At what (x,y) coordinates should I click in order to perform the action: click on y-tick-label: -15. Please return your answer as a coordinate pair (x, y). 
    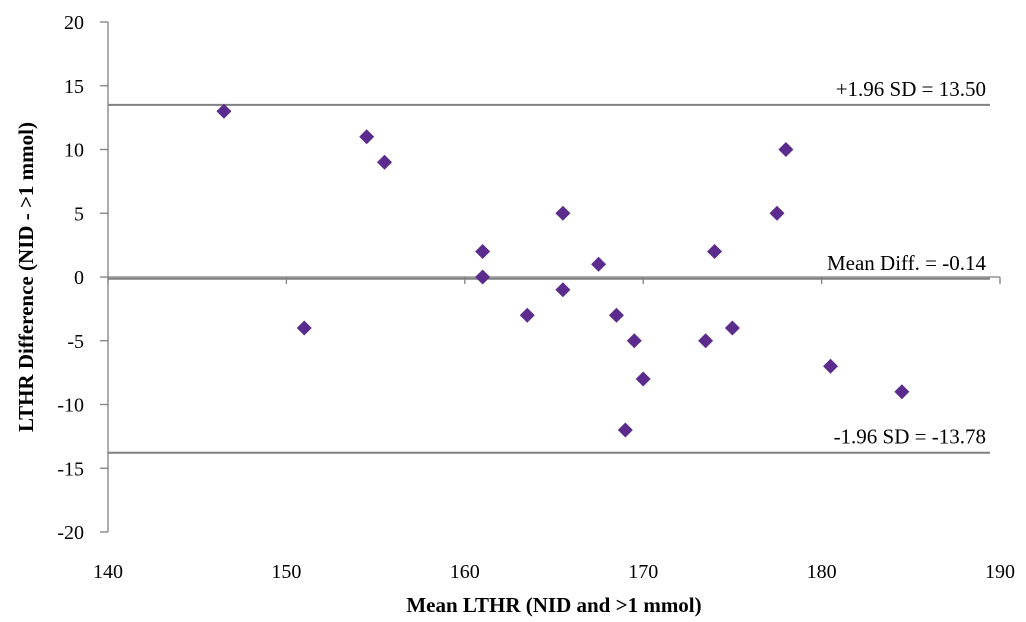
    Looking at the image, I should click on (70, 469).